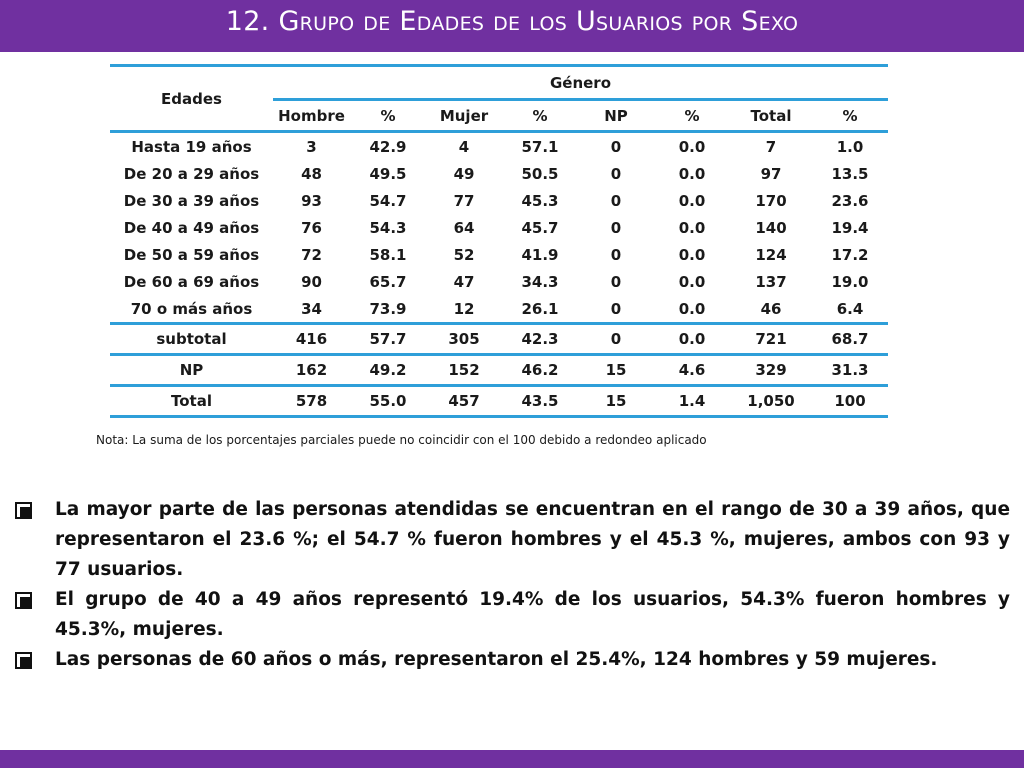 The width and height of the screenshot is (1024, 768). What do you see at coordinates (311, 146) in the screenshot?
I see `table-cell: 3` at bounding box center [311, 146].